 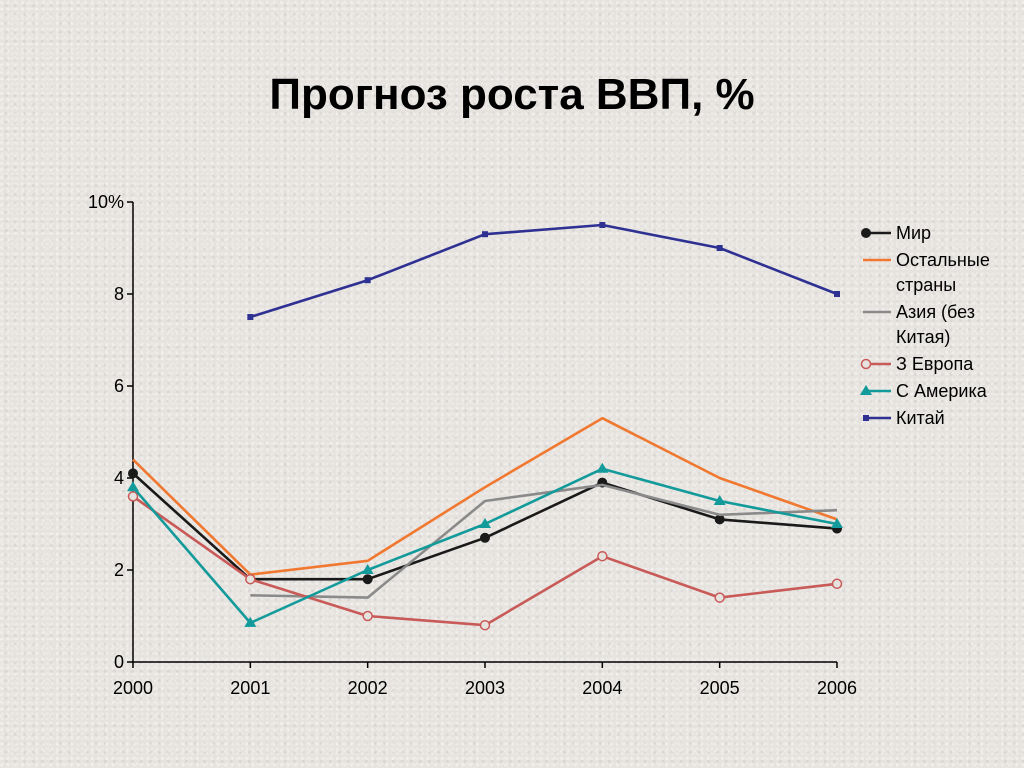 What do you see at coordinates (942, 391) in the screenshot?
I see `legend-label-4: С Америка` at bounding box center [942, 391].